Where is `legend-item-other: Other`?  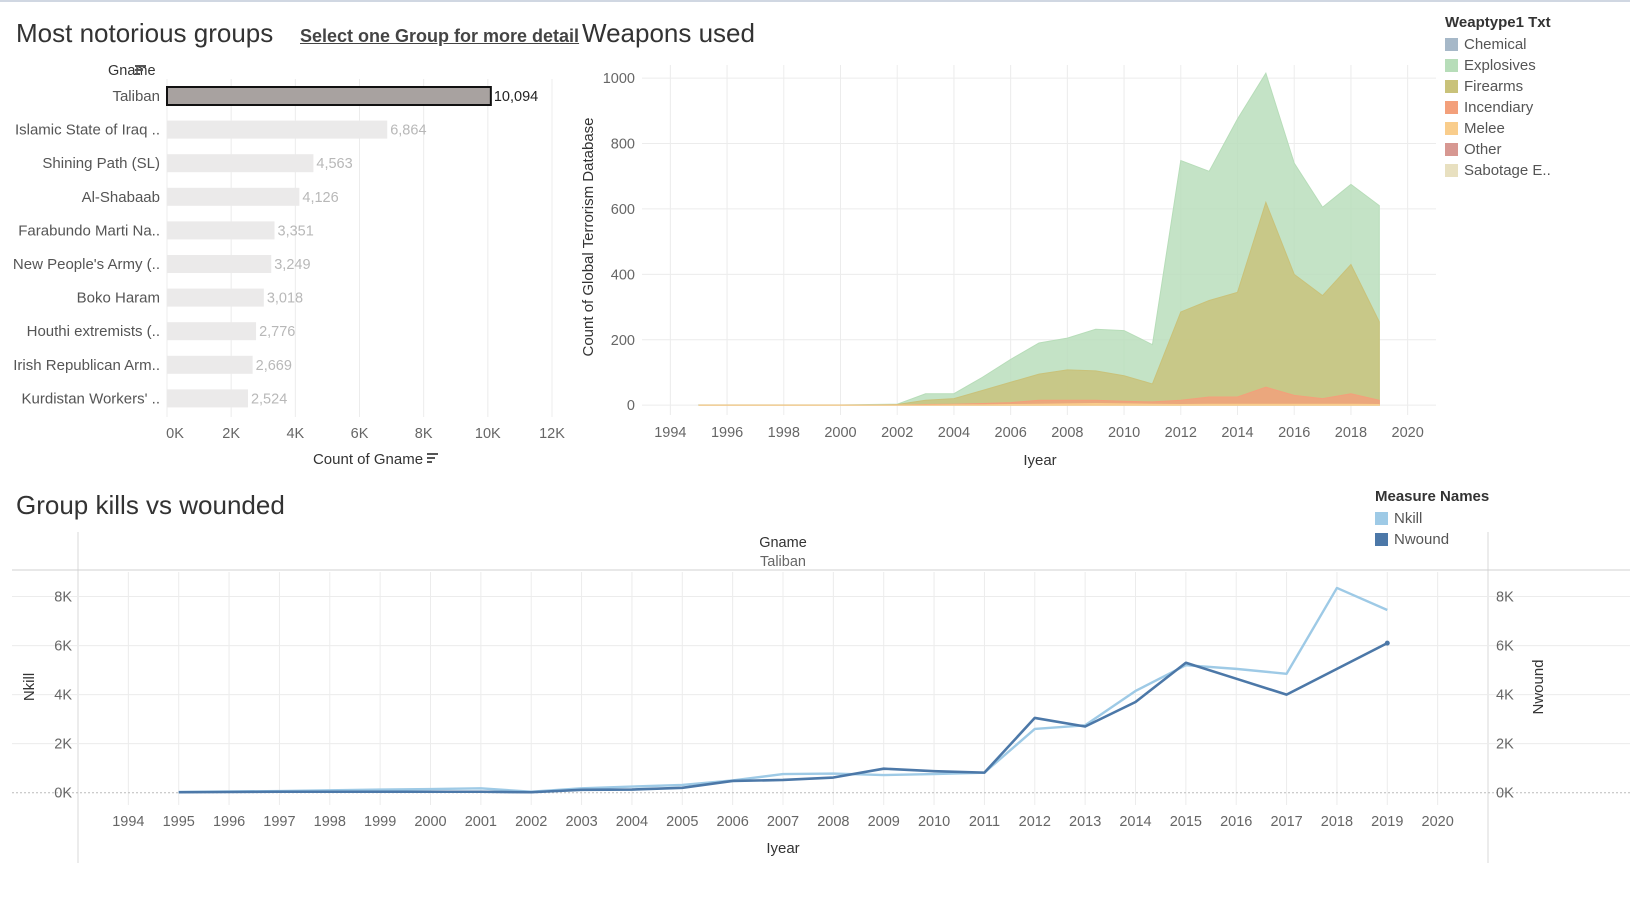
legend-item-other: Other is located at coordinates (1498, 149).